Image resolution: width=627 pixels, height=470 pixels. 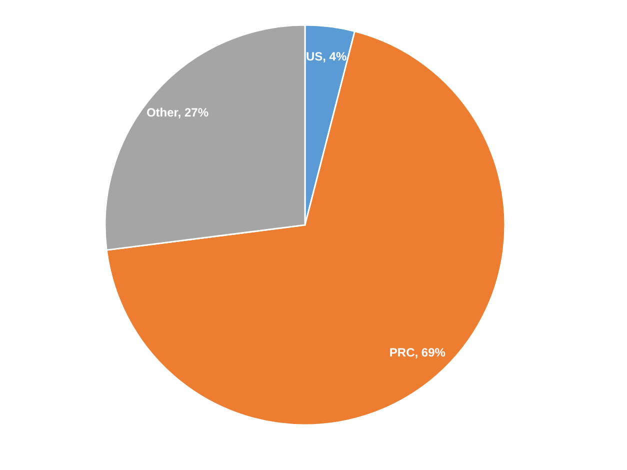 I want to click on slice-label: US, 4%, so click(x=326, y=56).